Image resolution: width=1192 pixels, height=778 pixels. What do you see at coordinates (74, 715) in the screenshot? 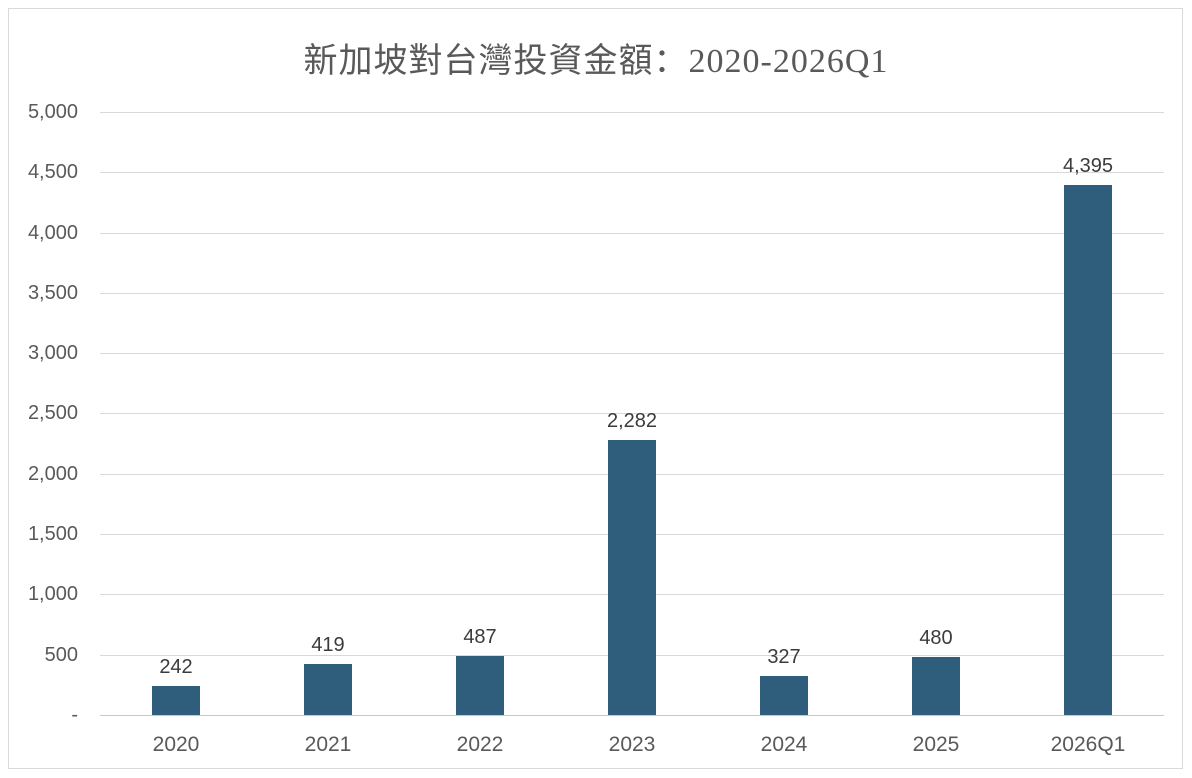
I see `y-tick-label: -` at bounding box center [74, 715].